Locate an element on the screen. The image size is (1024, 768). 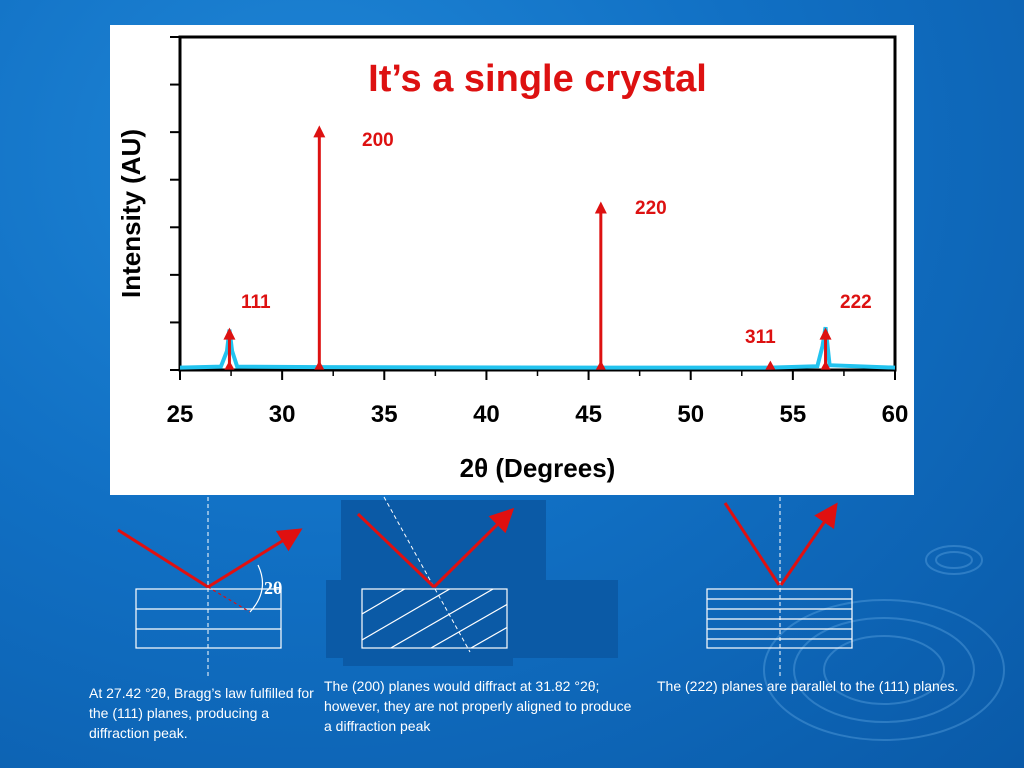
diagram-200-planes is located at coordinates (435, 574).